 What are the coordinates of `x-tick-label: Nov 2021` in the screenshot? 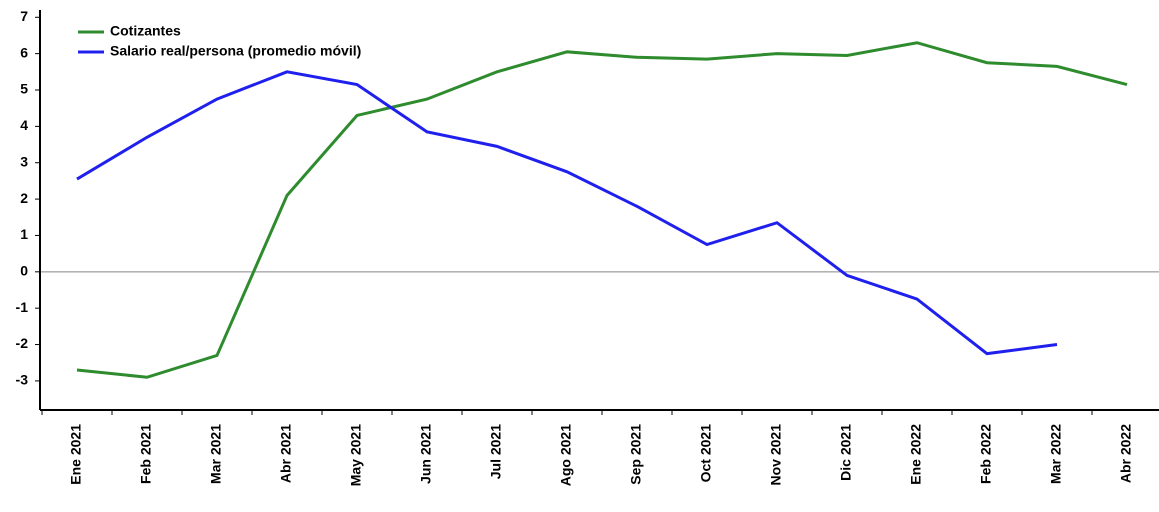 It's located at (776, 455).